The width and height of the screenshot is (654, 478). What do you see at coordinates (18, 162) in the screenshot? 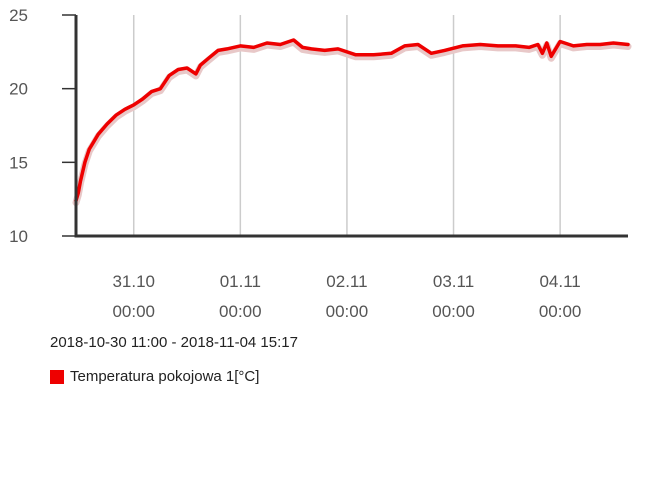
I see `y-tick-label: 15` at bounding box center [18, 162].